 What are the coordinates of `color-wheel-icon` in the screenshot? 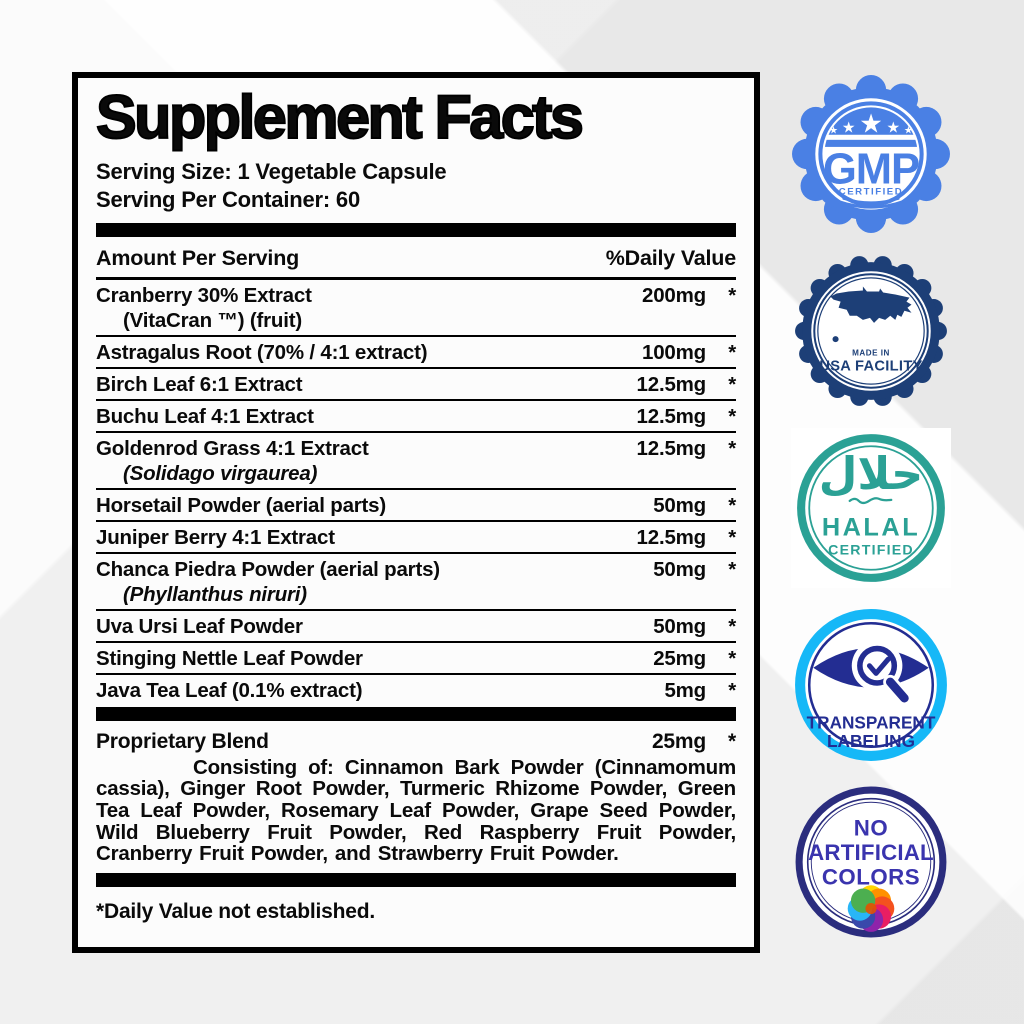 It's located at (871, 908).